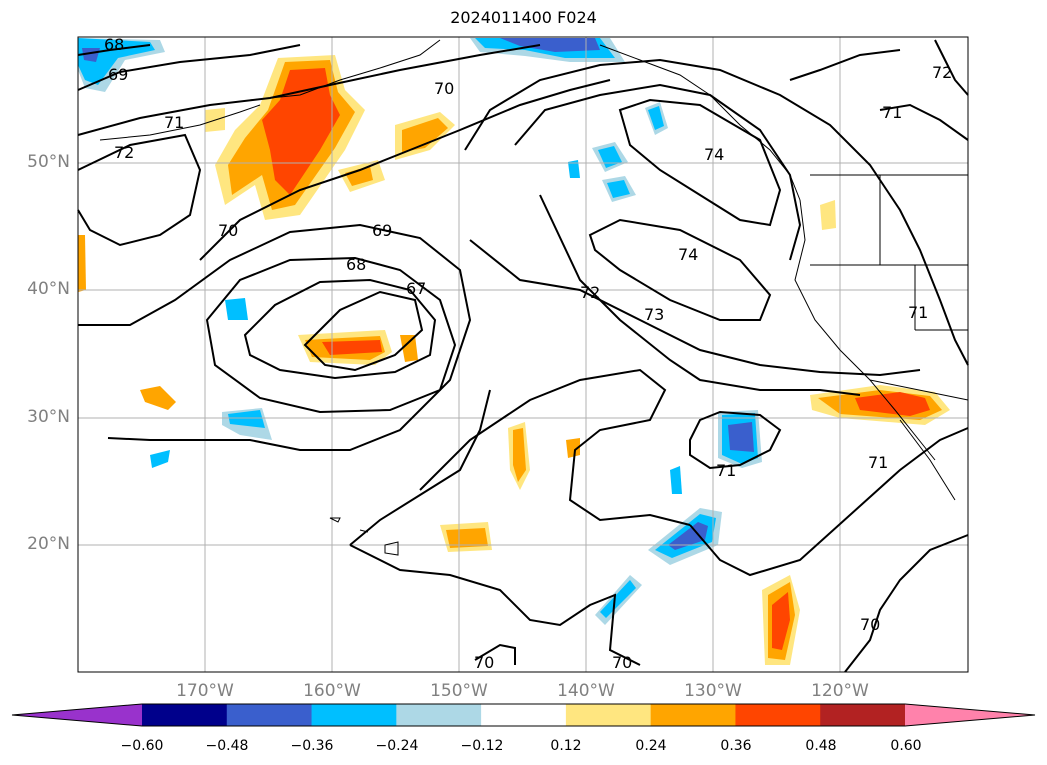  Describe the element at coordinates (889, 253) in the screenshot. I see `state-lines` at that location.